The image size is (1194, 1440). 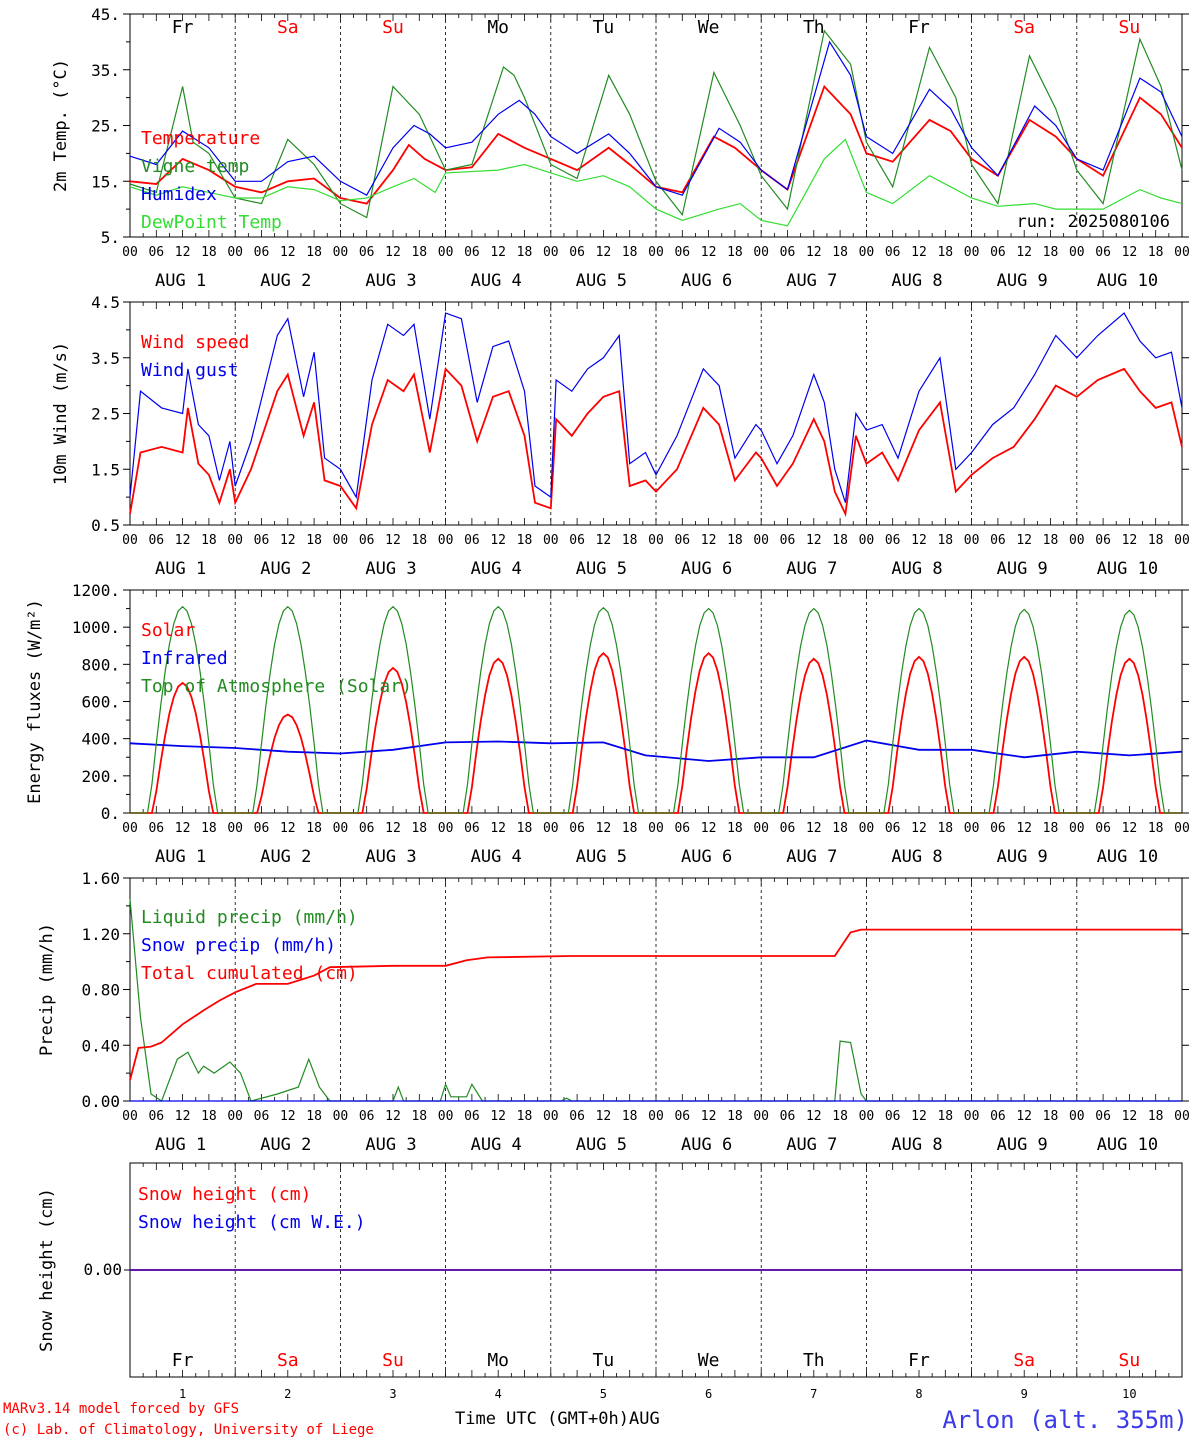 What do you see at coordinates (100, 664) in the screenshot?
I see `y-tick-label: 800.` at bounding box center [100, 664].